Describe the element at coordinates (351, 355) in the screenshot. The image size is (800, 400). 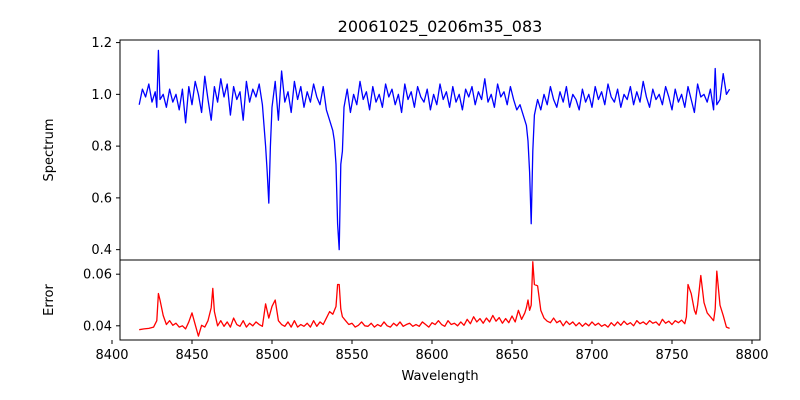
I see `x-tick-label: 8550` at that location.